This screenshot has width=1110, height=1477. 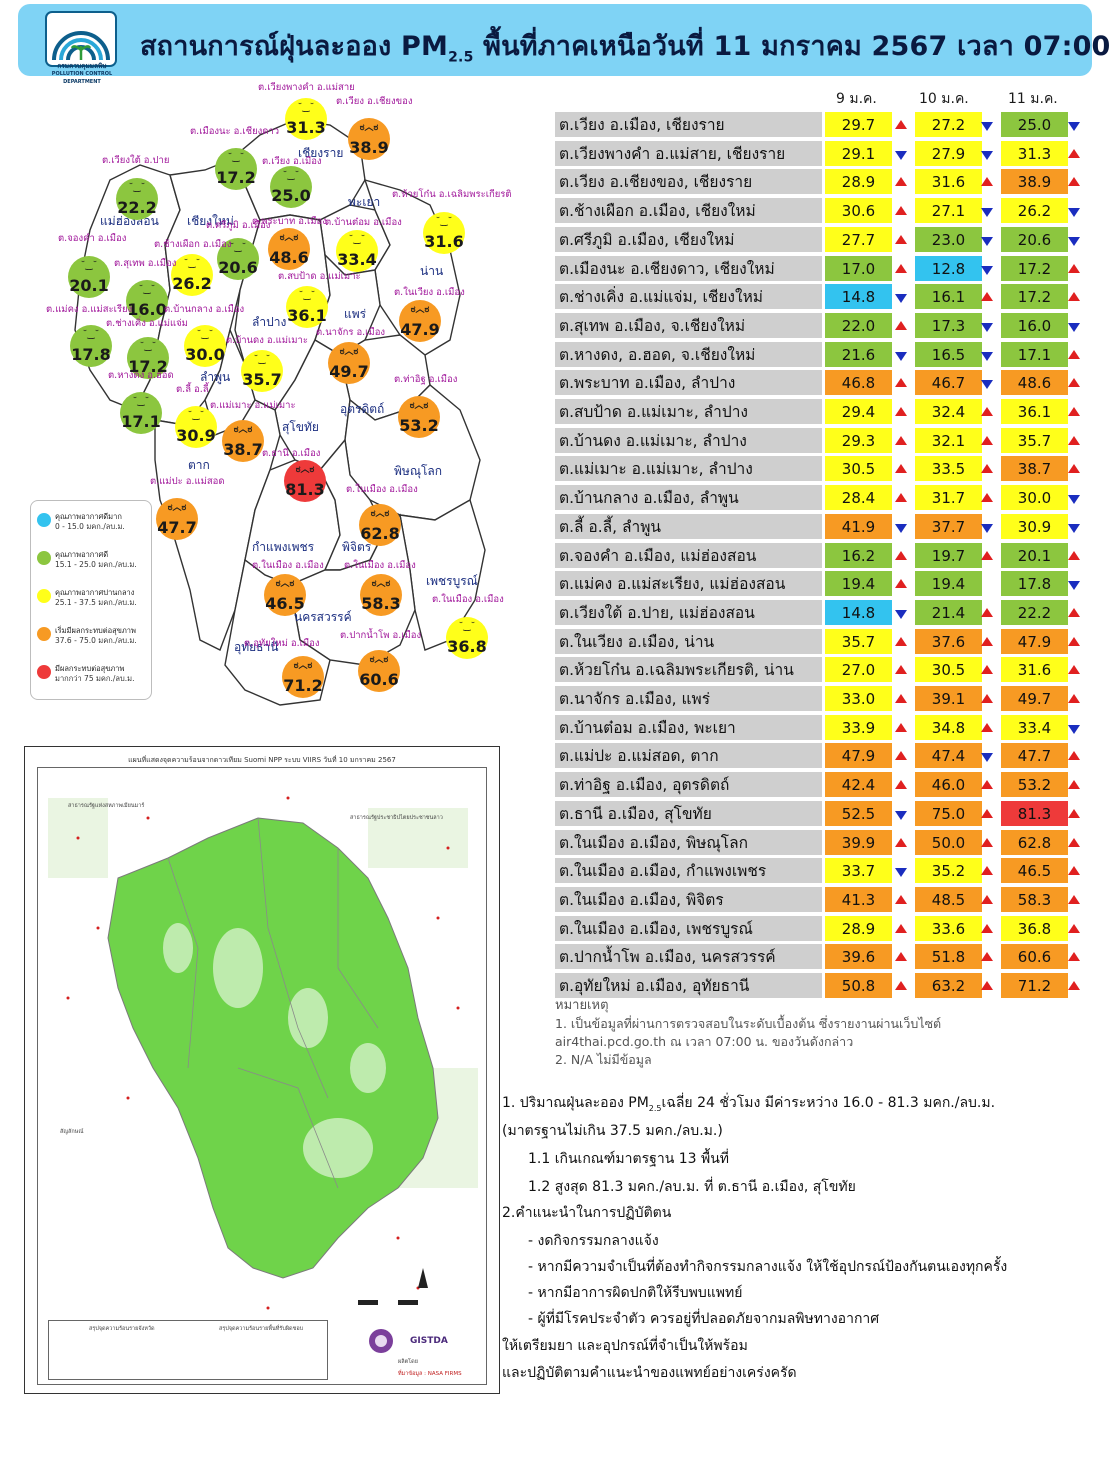 I want to click on station-bubble: ˘‿˘ 25.0, so click(x=291, y=187).